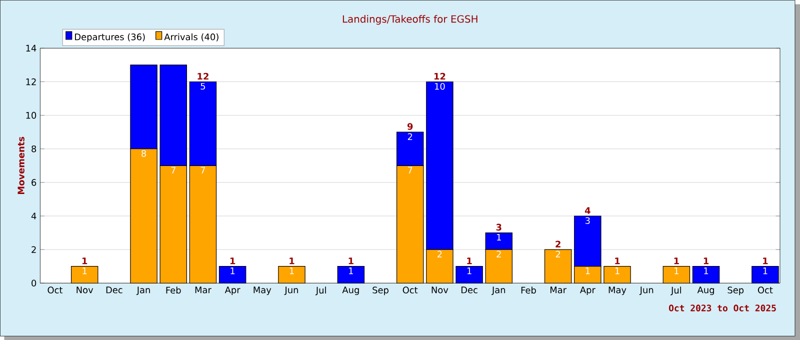 The width and height of the screenshot is (800, 340). What do you see at coordinates (410, 126) in the screenshot?
I see `total-label: 9` at bounding box center [410, 126].